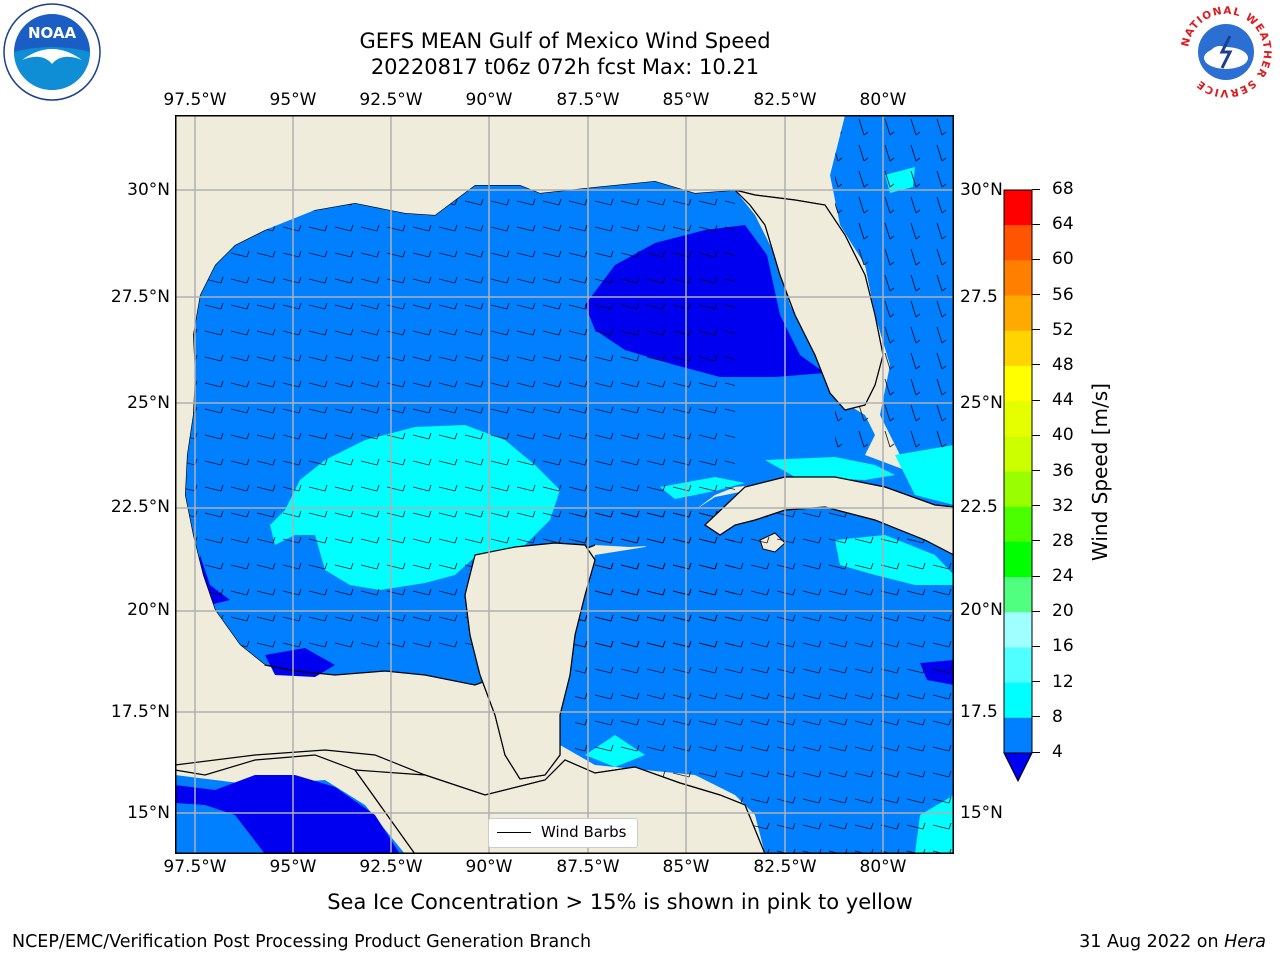  I want to click on colorbar-tick-label: 12, so click(1053, 682).